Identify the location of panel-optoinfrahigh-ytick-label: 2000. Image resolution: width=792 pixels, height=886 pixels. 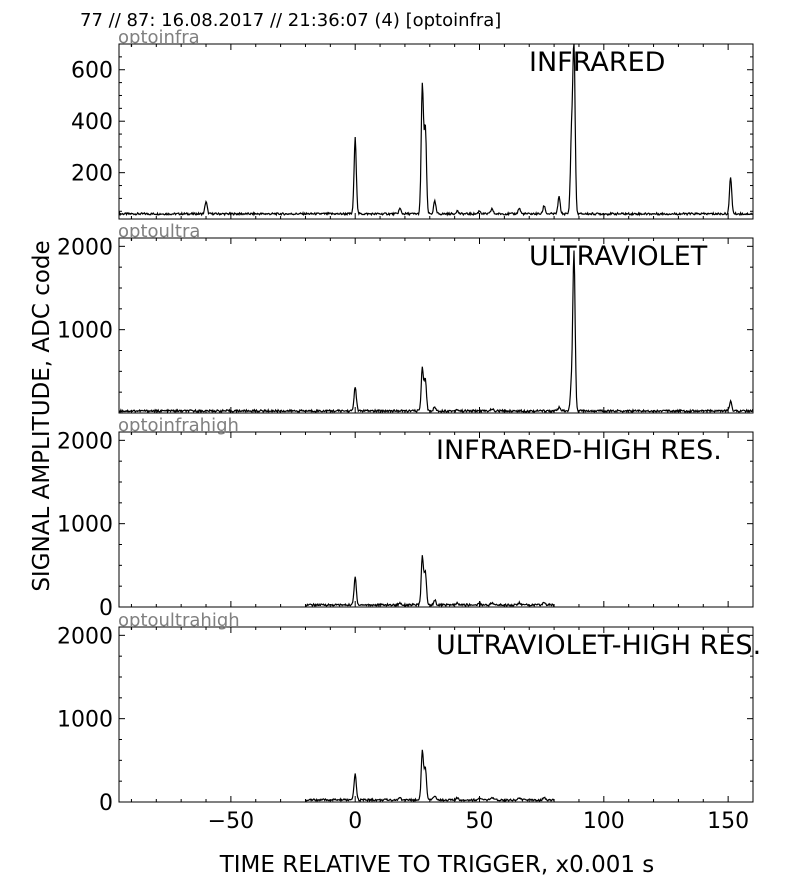
(85, 441).